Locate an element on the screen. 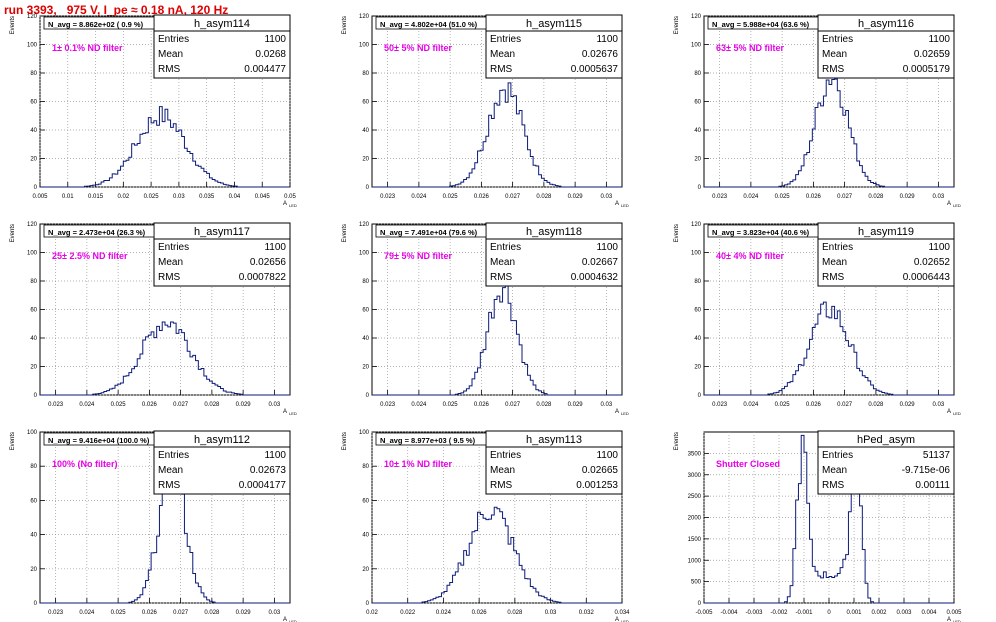  x-tick-label: 0.003 is located at coordinates (904, 613).